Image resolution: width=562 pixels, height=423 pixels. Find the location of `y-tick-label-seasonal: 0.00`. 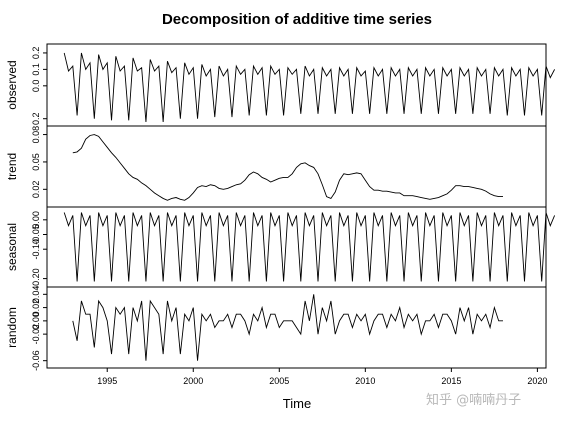

y-tick-label-seasonal: 0.00 is located at coordinates (36, 220).